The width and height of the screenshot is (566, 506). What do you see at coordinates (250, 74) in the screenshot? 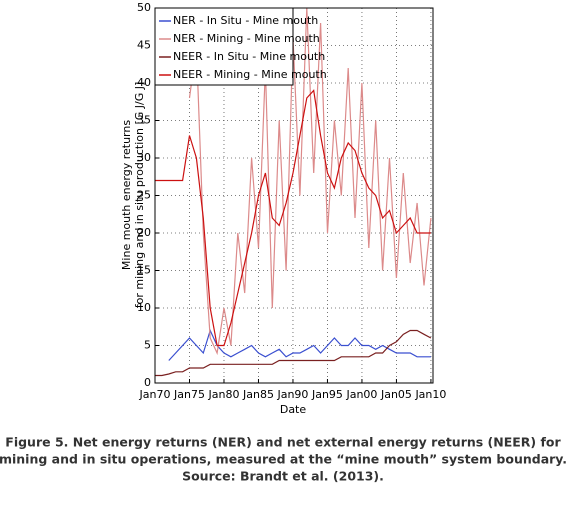
I see `legend-label: NEER - Mining - Mine mouth` at bounding box center [250, 74].